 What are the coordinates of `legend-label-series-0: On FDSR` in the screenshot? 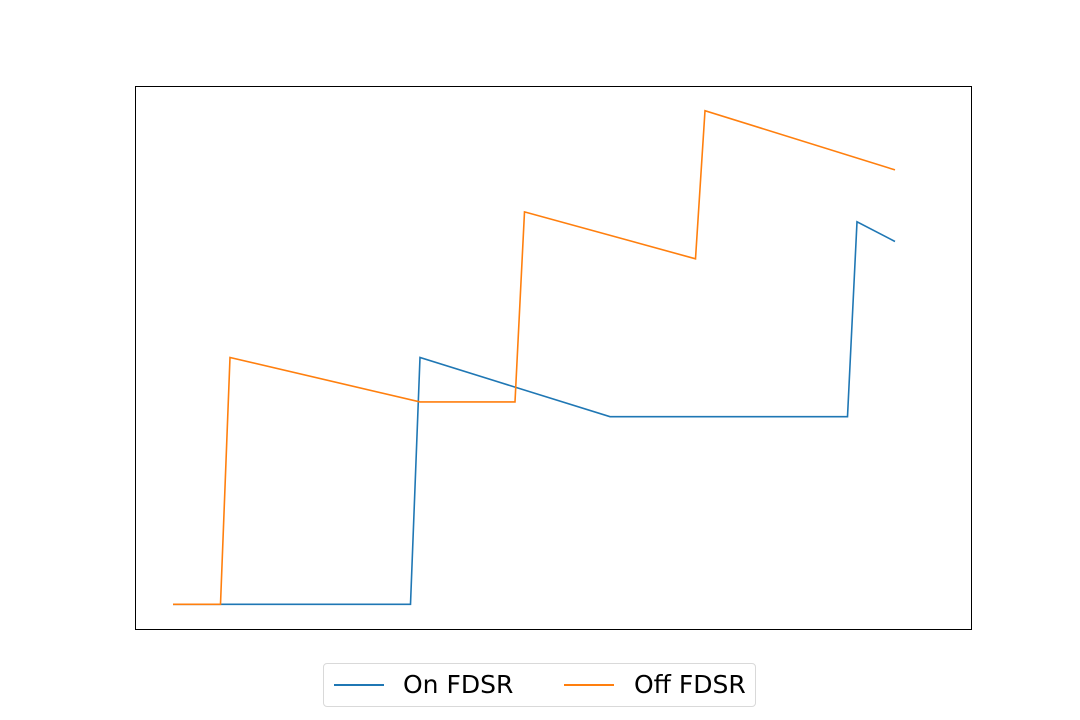 It's located at (458, 684).